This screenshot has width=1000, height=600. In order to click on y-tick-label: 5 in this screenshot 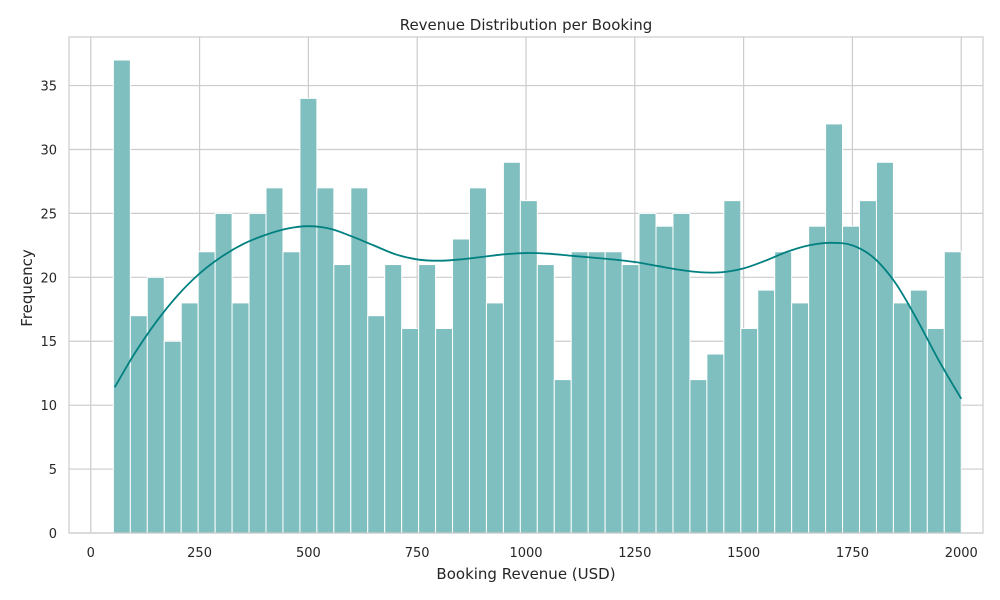, I will do `click(53, 470)`.